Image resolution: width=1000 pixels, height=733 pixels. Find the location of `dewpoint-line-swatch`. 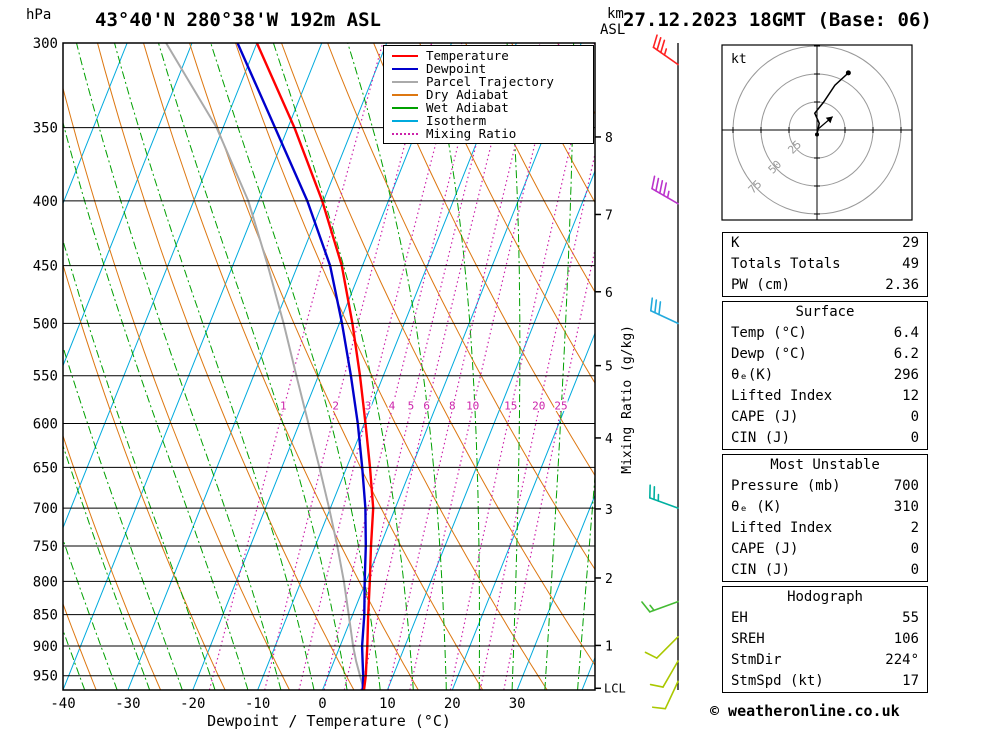

dewpoint-line-swatch is located at coordinates (405, 68).